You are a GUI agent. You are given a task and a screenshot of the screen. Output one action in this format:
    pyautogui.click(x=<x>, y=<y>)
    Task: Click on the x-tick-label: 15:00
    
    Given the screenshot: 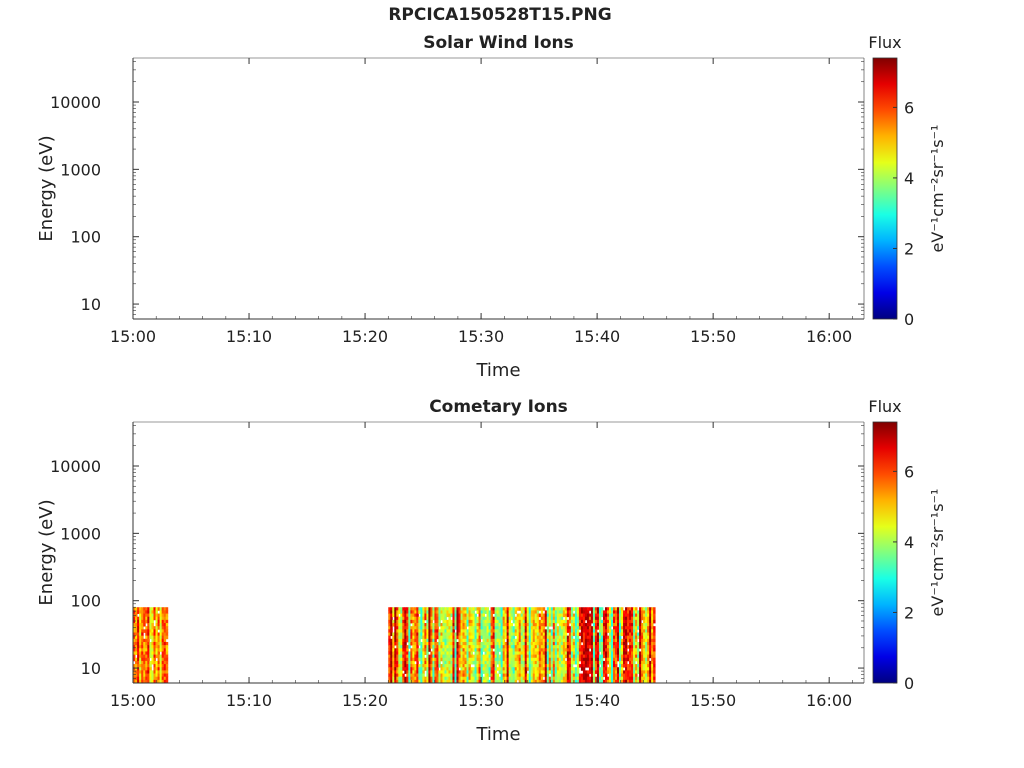 What is the action you would take?
    pyautogui.click(x=133, y=336)
    